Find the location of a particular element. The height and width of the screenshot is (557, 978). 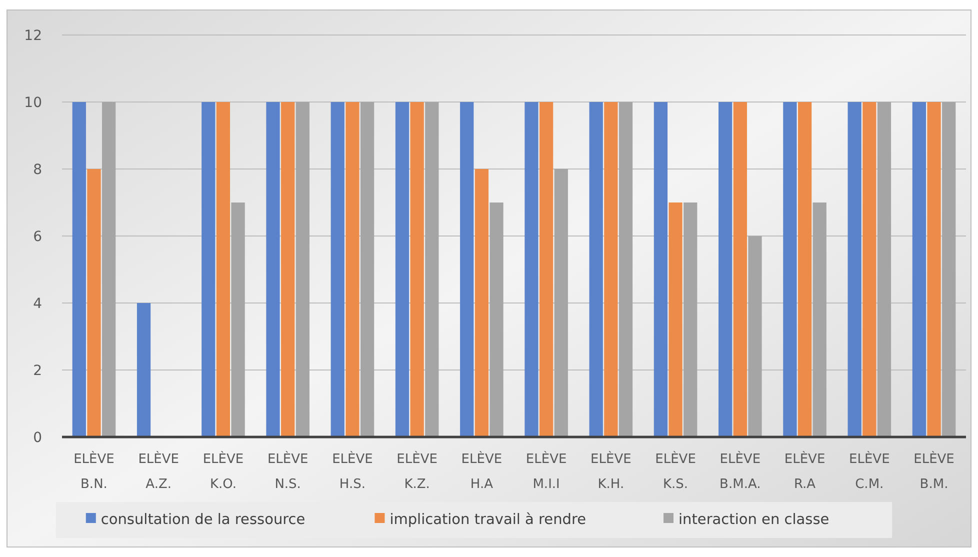

legend-label: interaction en classe is located at coordinates (754, 520).